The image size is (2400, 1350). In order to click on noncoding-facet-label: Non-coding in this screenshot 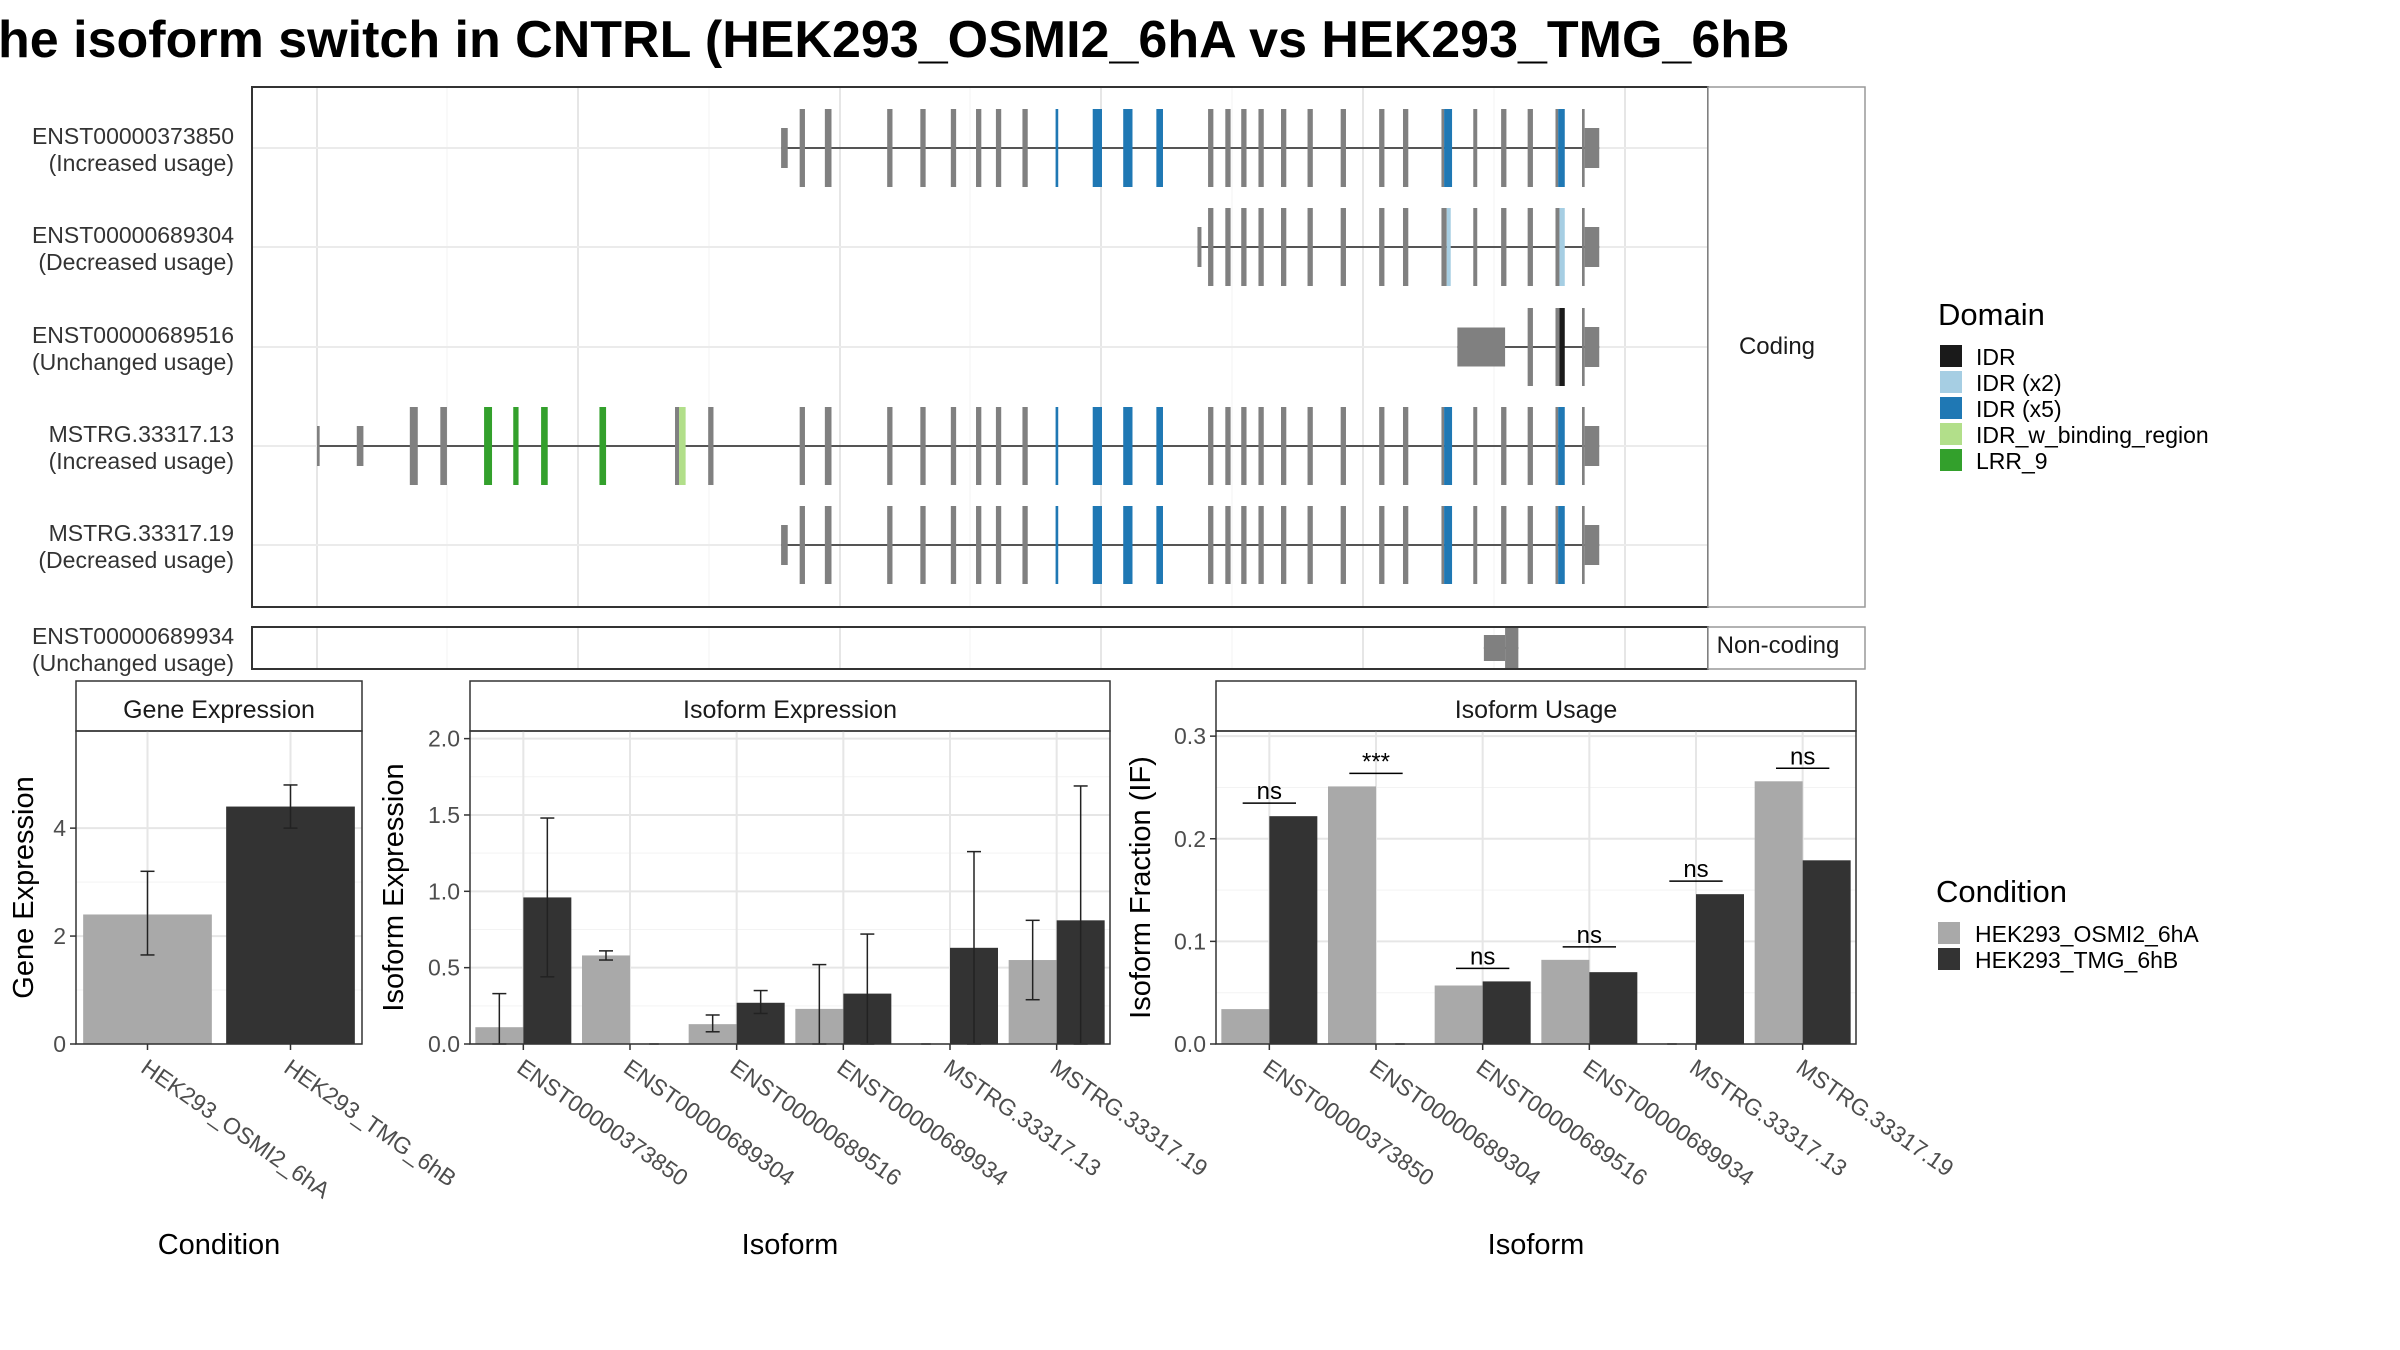, I will do `click(1778, 645)`.